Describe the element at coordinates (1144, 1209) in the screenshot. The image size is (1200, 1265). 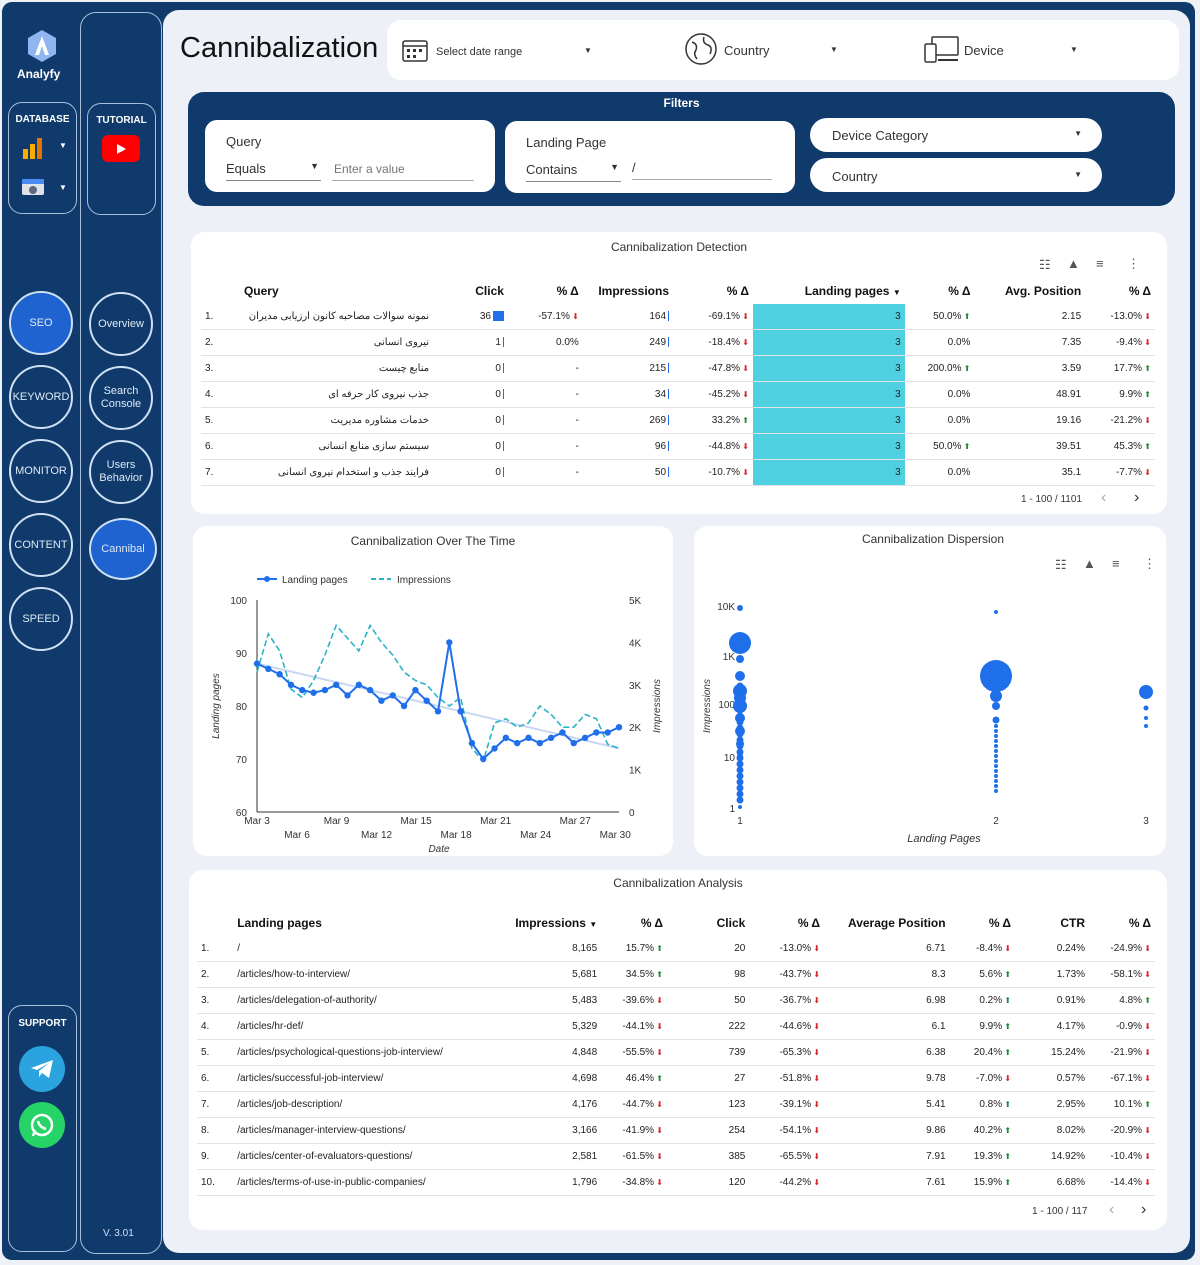
I see `next-page-icon: ›` at that location.